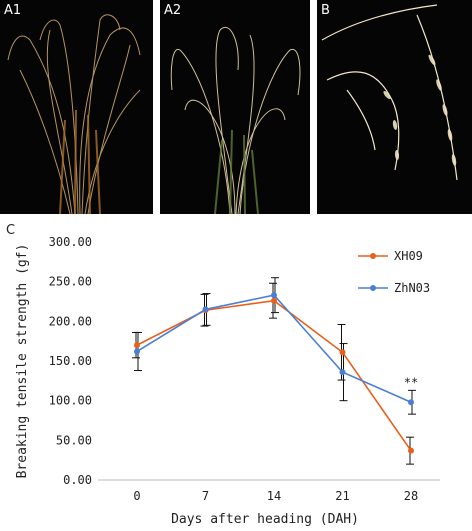  Describe the element at coordinates (408, 256) in the screenshot. I see `legend-label-xh09: XH09` at that location.